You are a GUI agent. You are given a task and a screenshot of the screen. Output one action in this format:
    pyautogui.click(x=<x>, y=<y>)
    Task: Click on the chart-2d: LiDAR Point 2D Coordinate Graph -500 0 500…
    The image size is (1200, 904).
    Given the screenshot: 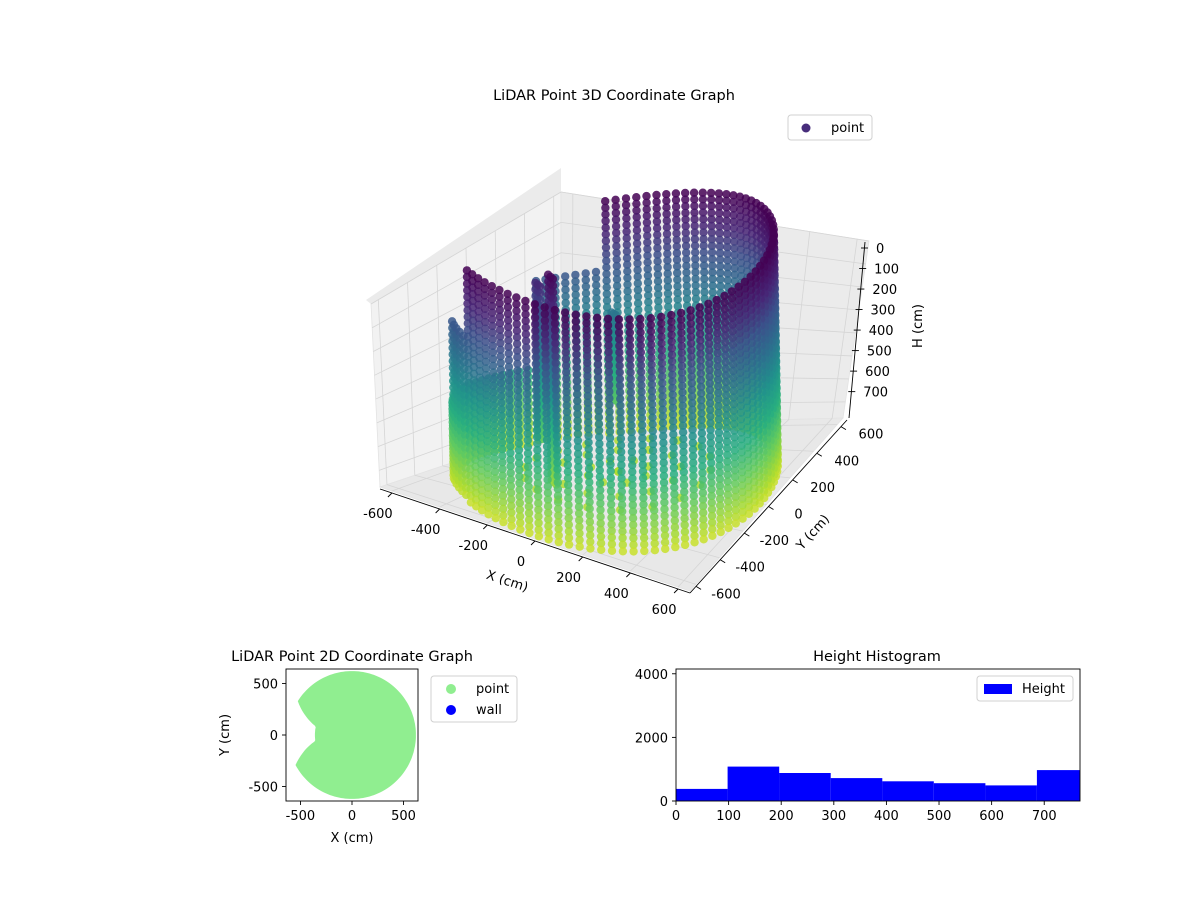 What is the action you would take?
    pyautogui.click(x=367, y=747)
    